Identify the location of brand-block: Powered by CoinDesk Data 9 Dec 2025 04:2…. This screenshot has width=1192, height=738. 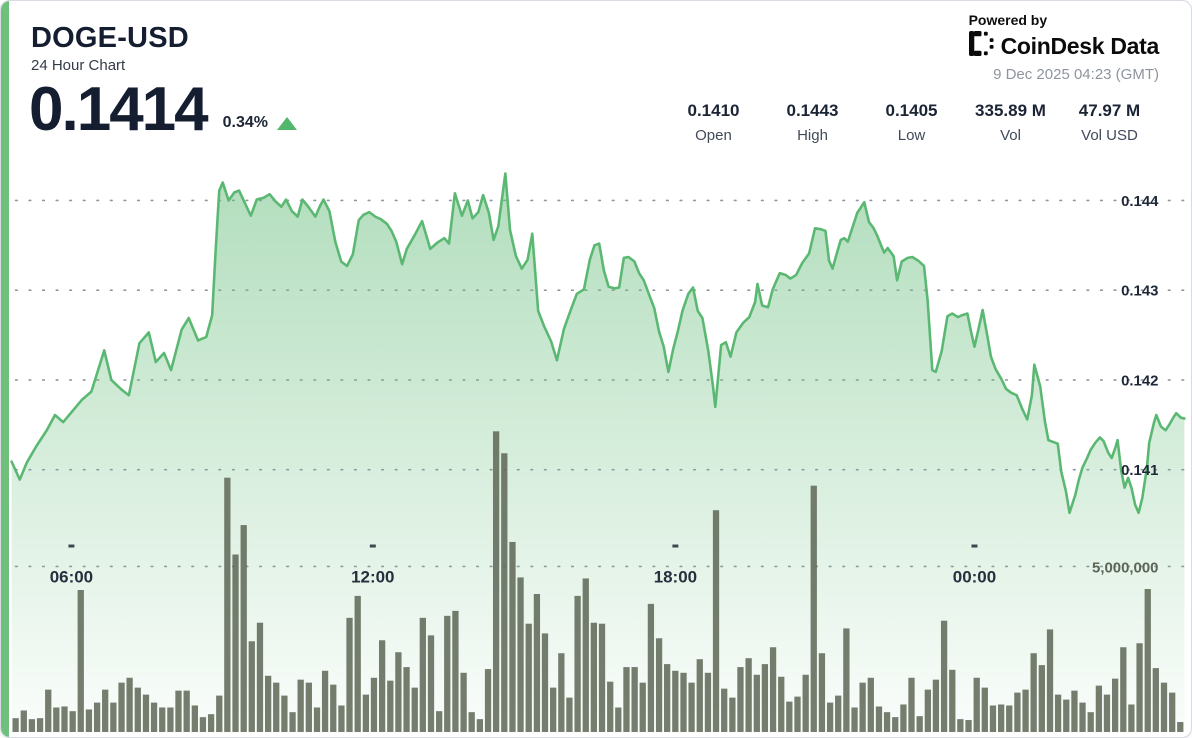
(1064, 47).